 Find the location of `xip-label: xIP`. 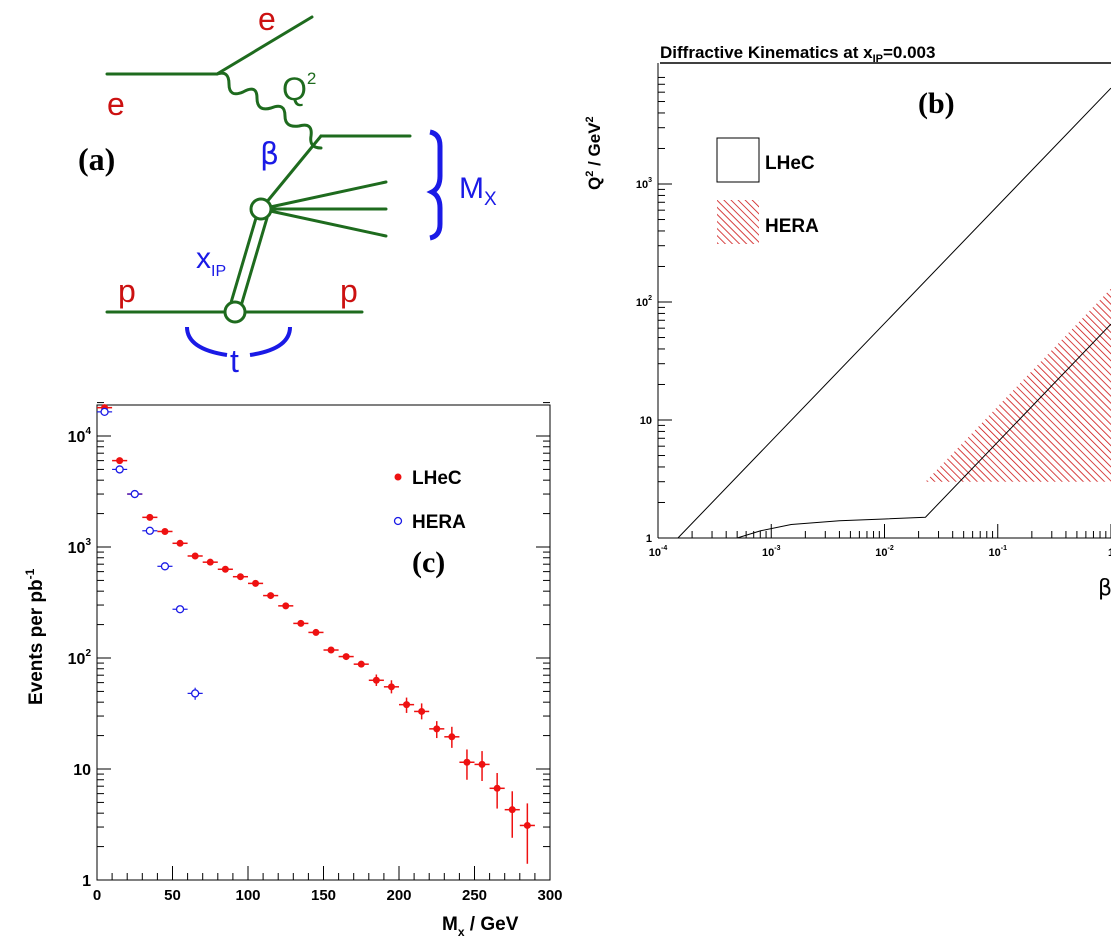

xip-label: xIP is located at coordinates (211, 261).